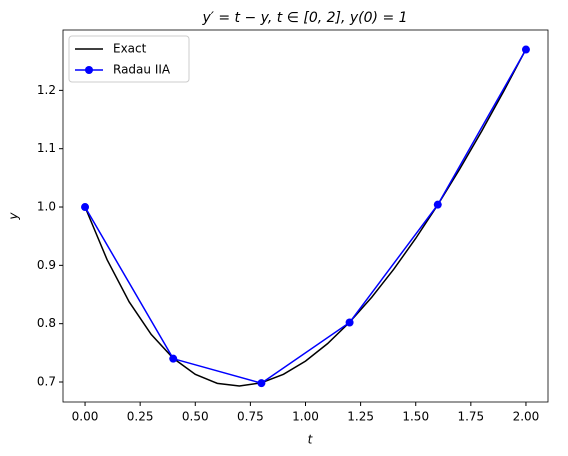  I want to click on x-axis-label: t, so click(311, 440).